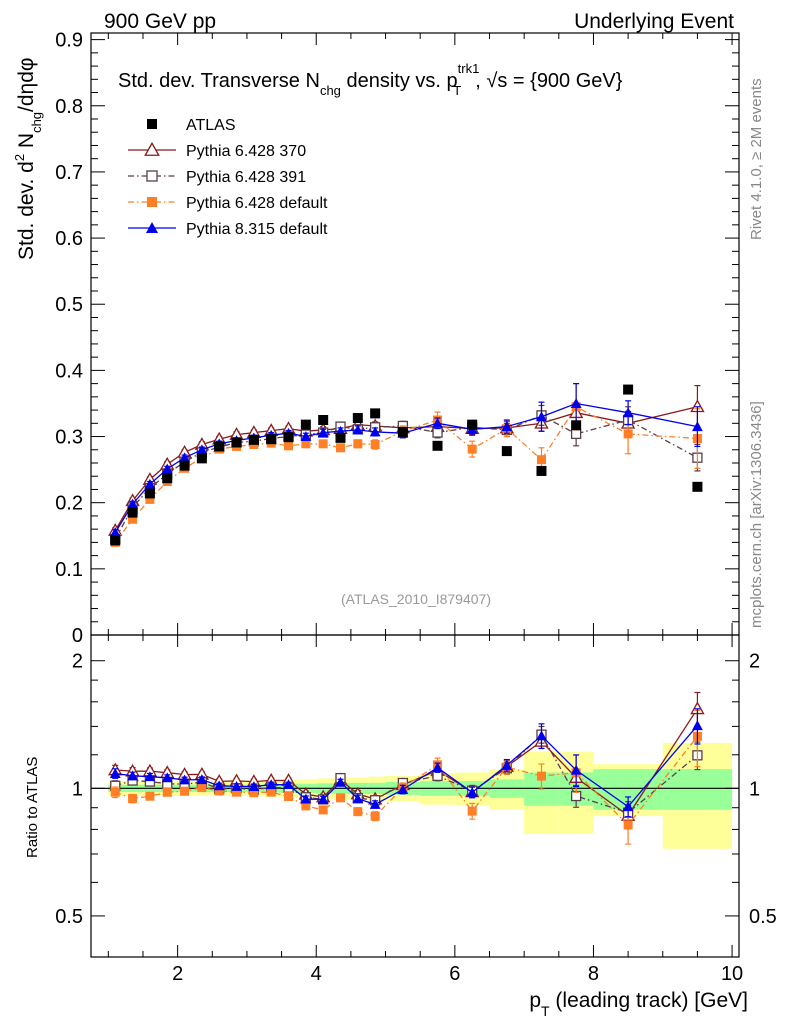  I want to click on y-tick-label: 0.8, so click(69, 107).